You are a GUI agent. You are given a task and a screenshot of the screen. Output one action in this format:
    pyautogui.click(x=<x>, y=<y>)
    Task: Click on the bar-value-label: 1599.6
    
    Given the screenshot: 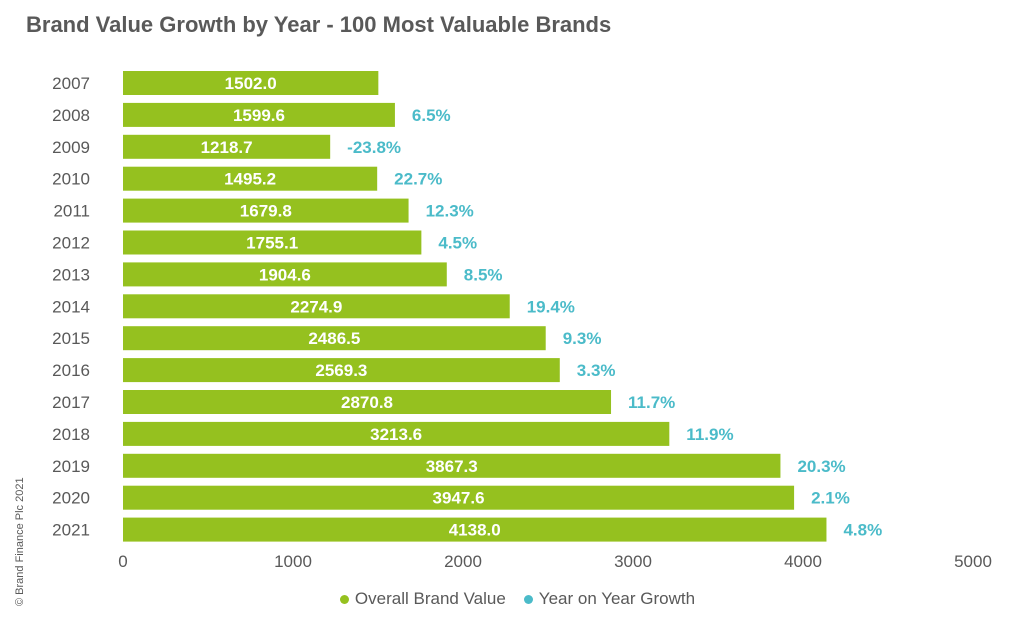 What is the action you would take?
    pyautogui.click(x=259, y=115)
    